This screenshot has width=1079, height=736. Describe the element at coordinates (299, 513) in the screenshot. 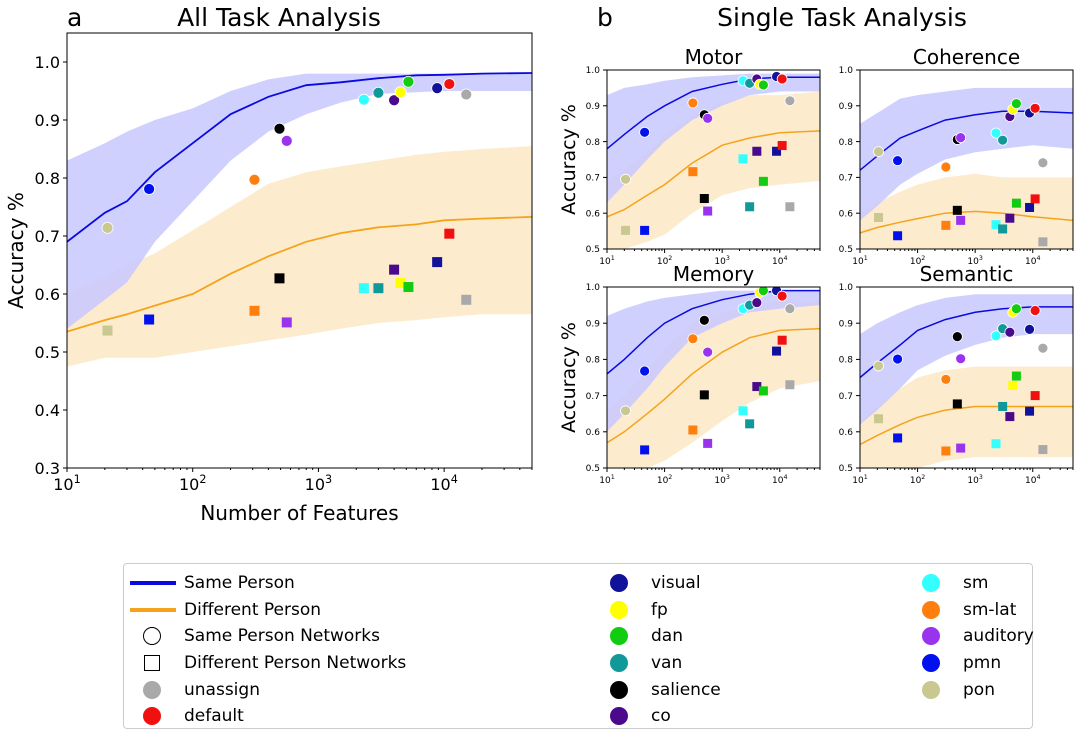

I see `x-axis-label: Number of Features` at that location.